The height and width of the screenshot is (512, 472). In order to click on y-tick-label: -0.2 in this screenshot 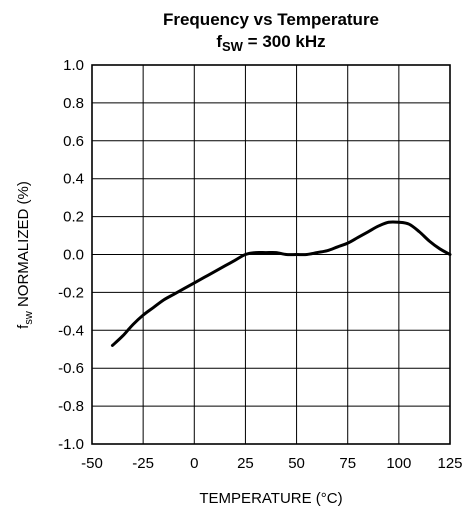, I will do `click(71, 292)`.